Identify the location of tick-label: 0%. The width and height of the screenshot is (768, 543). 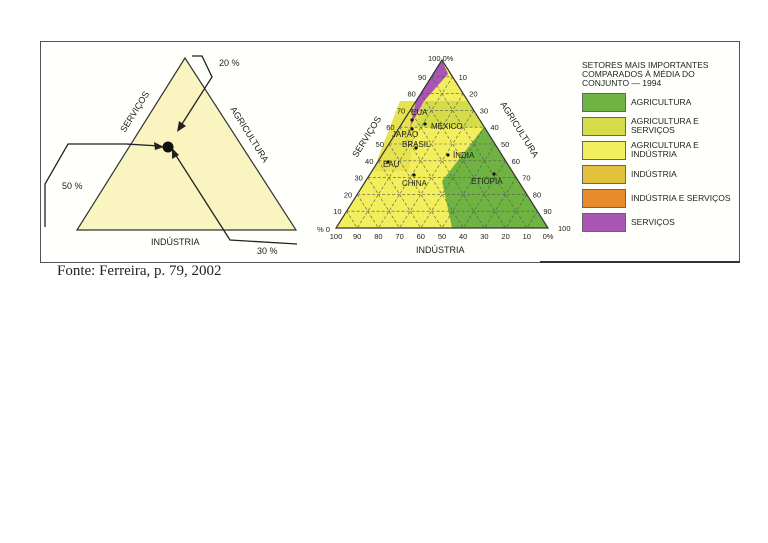
(548, 236).